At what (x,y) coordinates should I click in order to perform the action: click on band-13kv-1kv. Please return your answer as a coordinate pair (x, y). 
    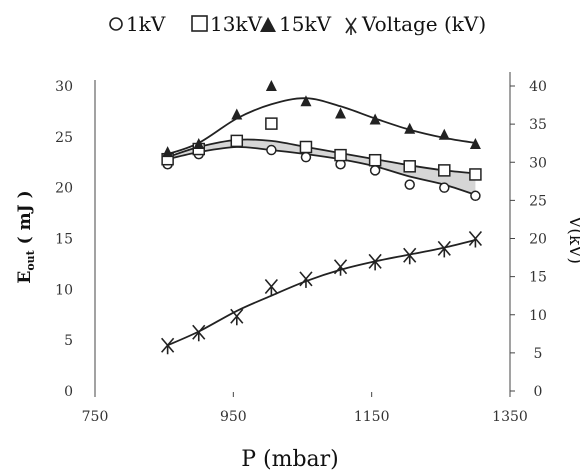
    Looking at the image, I should click on (321, 167).